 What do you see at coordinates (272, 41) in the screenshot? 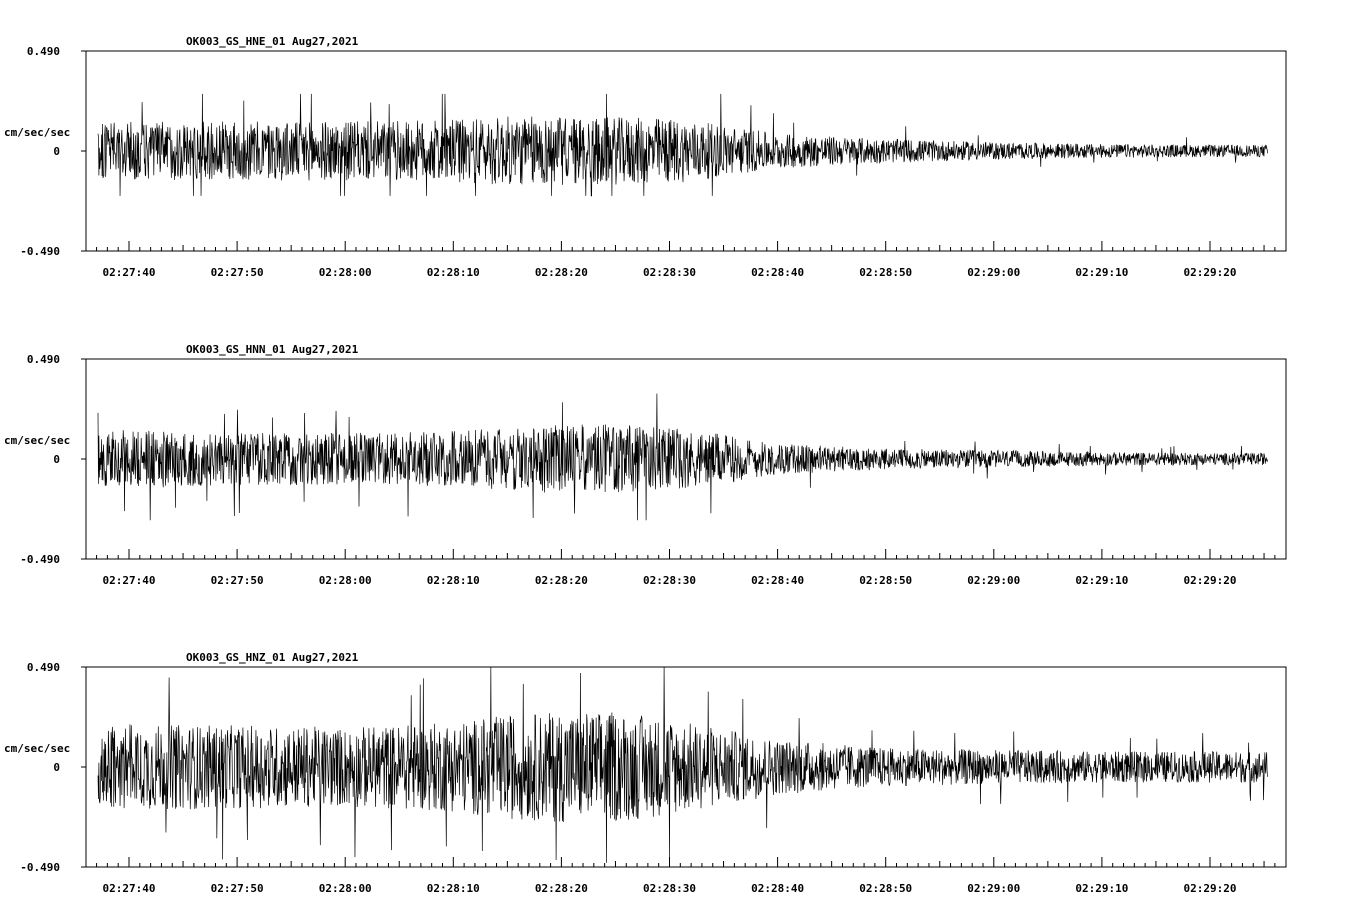
I see `chart-title: OK003_GS_HNE_01 Aug27,2021` at bounding box center [272, 41].